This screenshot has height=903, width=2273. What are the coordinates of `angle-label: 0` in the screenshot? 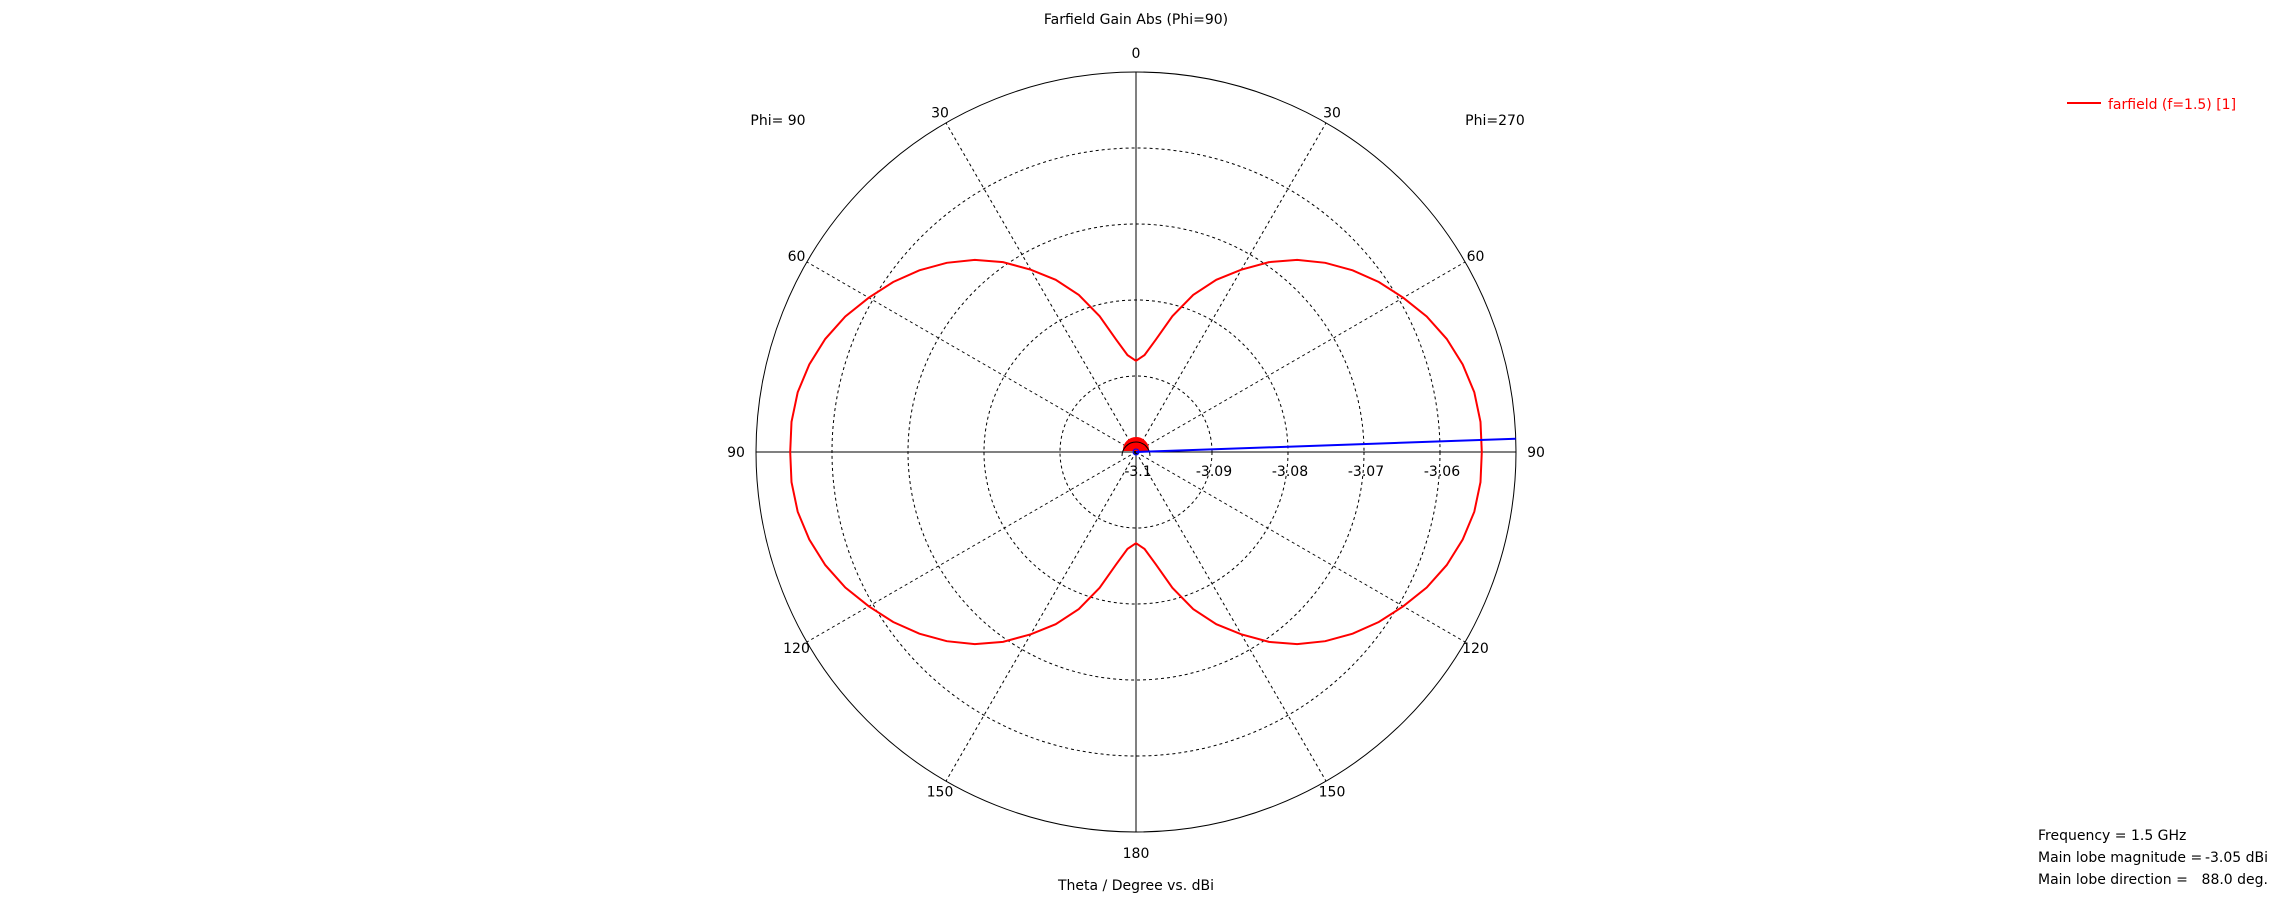 It's located at (1136, 54).